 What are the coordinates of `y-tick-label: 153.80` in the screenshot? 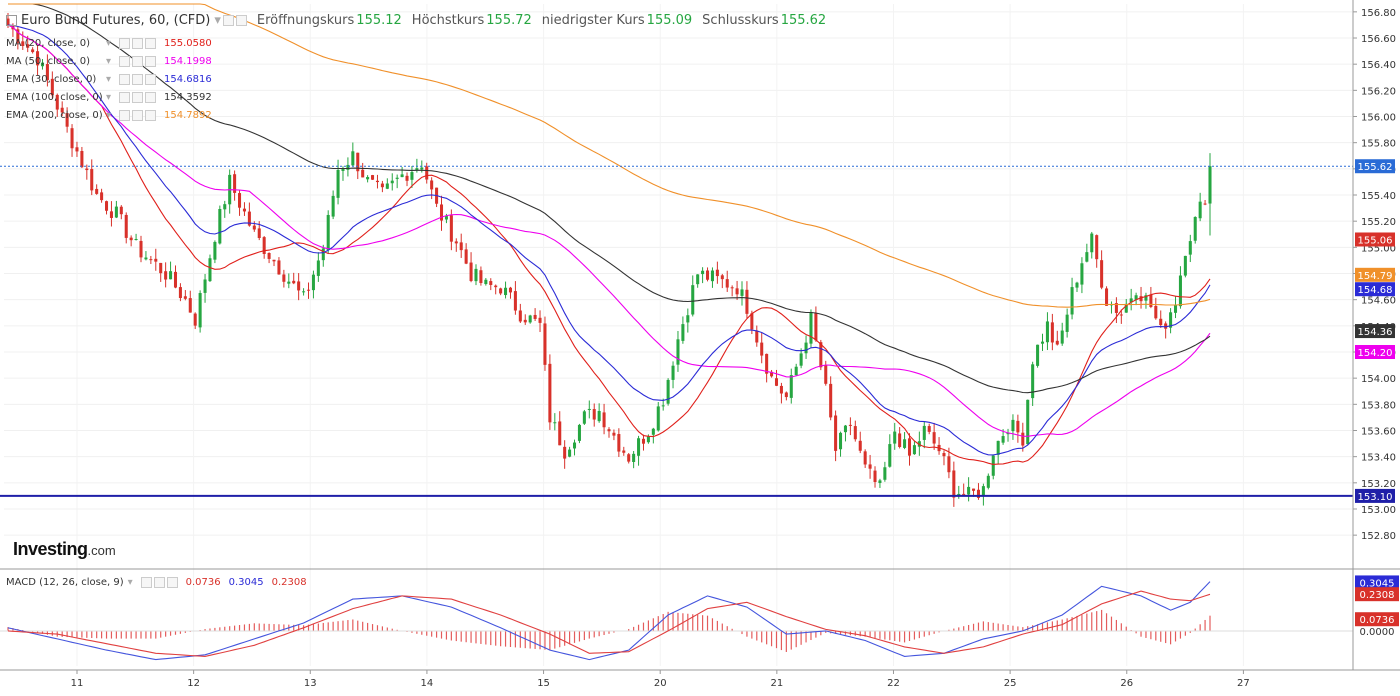 It's located at (1378, 405).